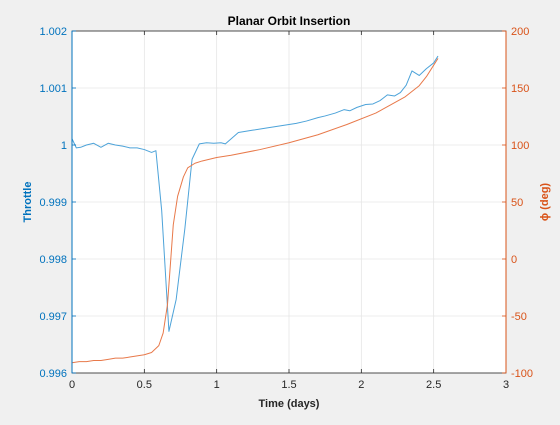 The width and height of the screenshot is (560, 425). What do you see at coordinates (28, 202) in the screenshot?
I see `left-y-axis-label: Throttle` at bounding box center [28, 202].